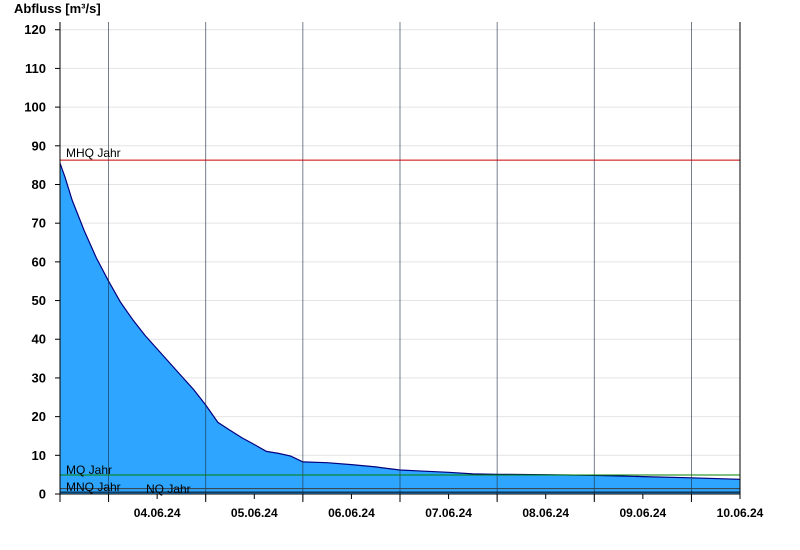 The height and width of the screenshot is (550, 800). I want to click on x-tick-label: 04.06.24, so click(157, 513).